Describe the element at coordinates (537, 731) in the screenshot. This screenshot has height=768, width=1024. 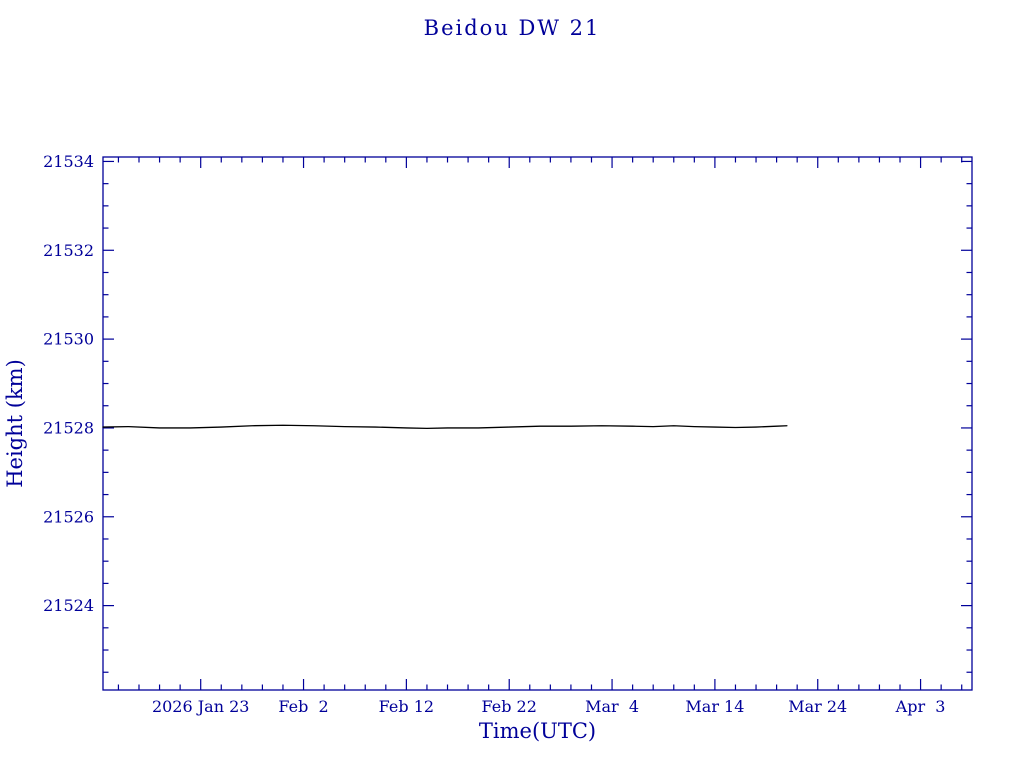
I see `x-axis-label: Time(UTC)` at that location.